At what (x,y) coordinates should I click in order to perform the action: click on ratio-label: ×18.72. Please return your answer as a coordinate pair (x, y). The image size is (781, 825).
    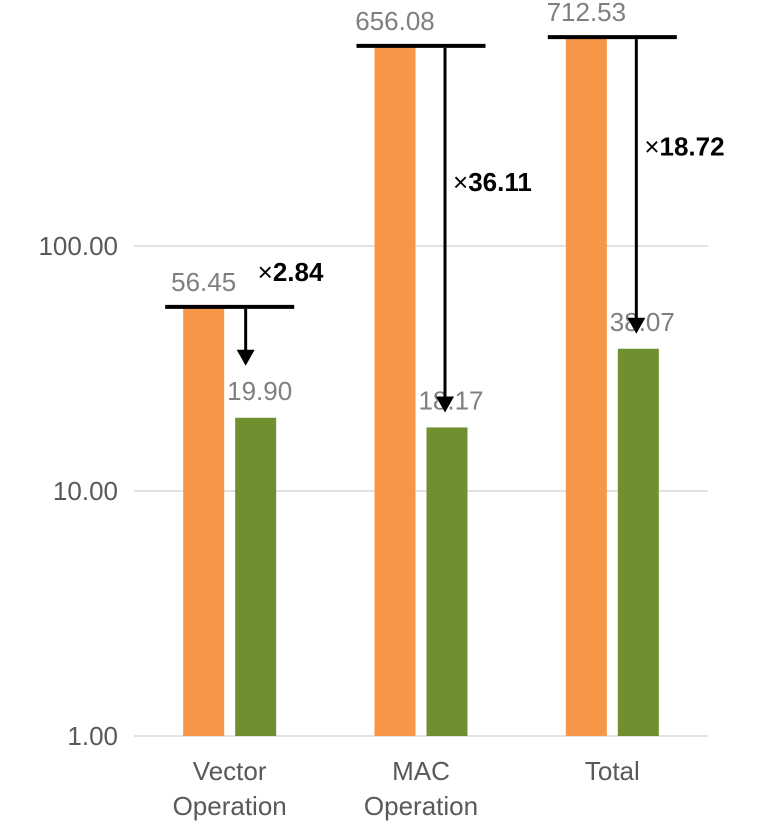
    Looking at the image, I should click on (684, 147).